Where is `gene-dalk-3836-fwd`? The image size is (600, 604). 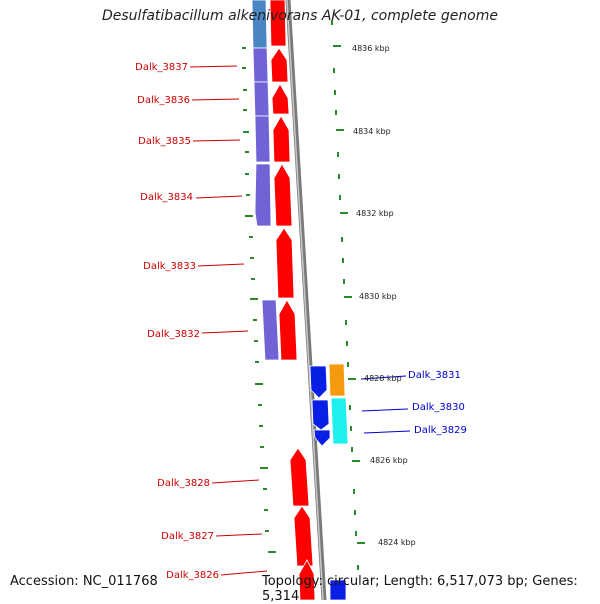 gene-dalk-3836-fwd is located at coordinates (280, 99).